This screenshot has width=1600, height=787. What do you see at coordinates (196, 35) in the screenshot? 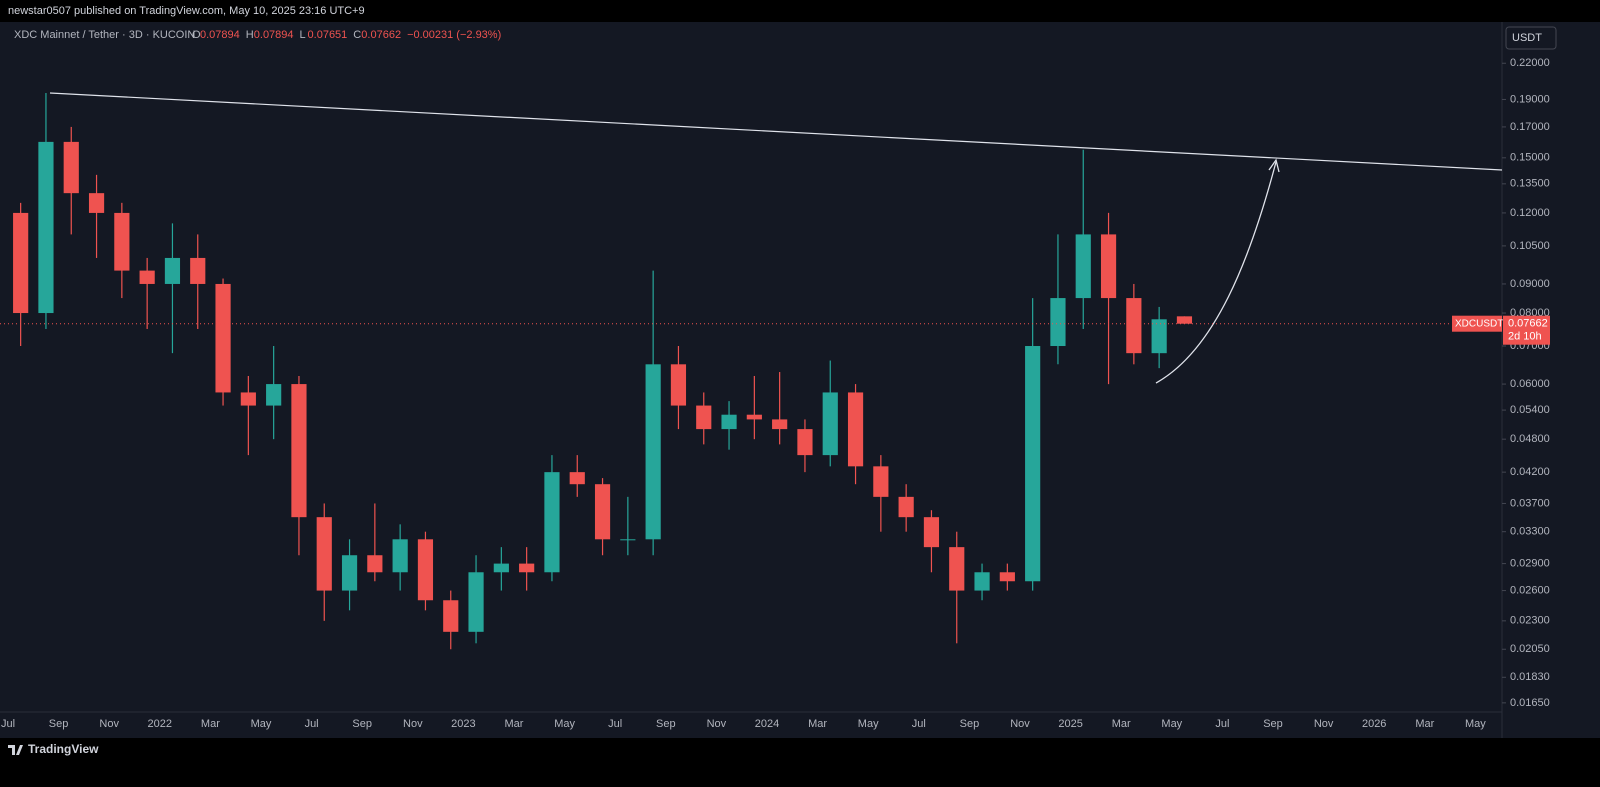
I see `legend-key: O` at bounding box center [196, 35].